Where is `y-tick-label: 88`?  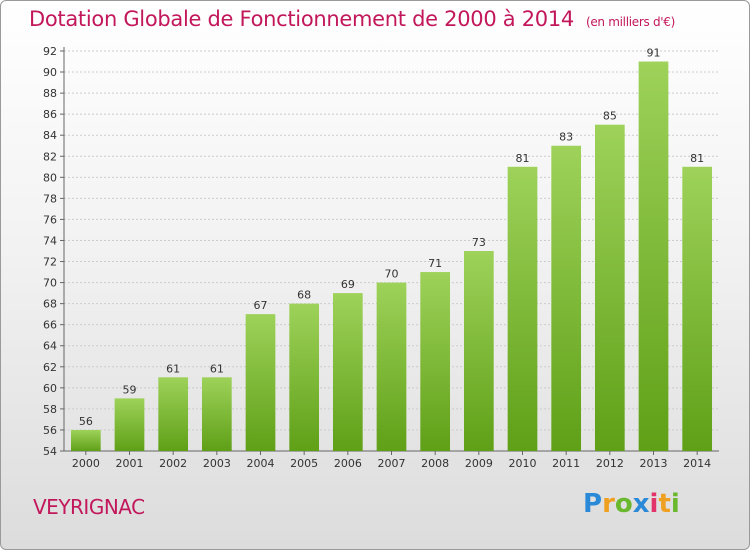
y-tick-label: 88 is located at coordinates (50, 93).